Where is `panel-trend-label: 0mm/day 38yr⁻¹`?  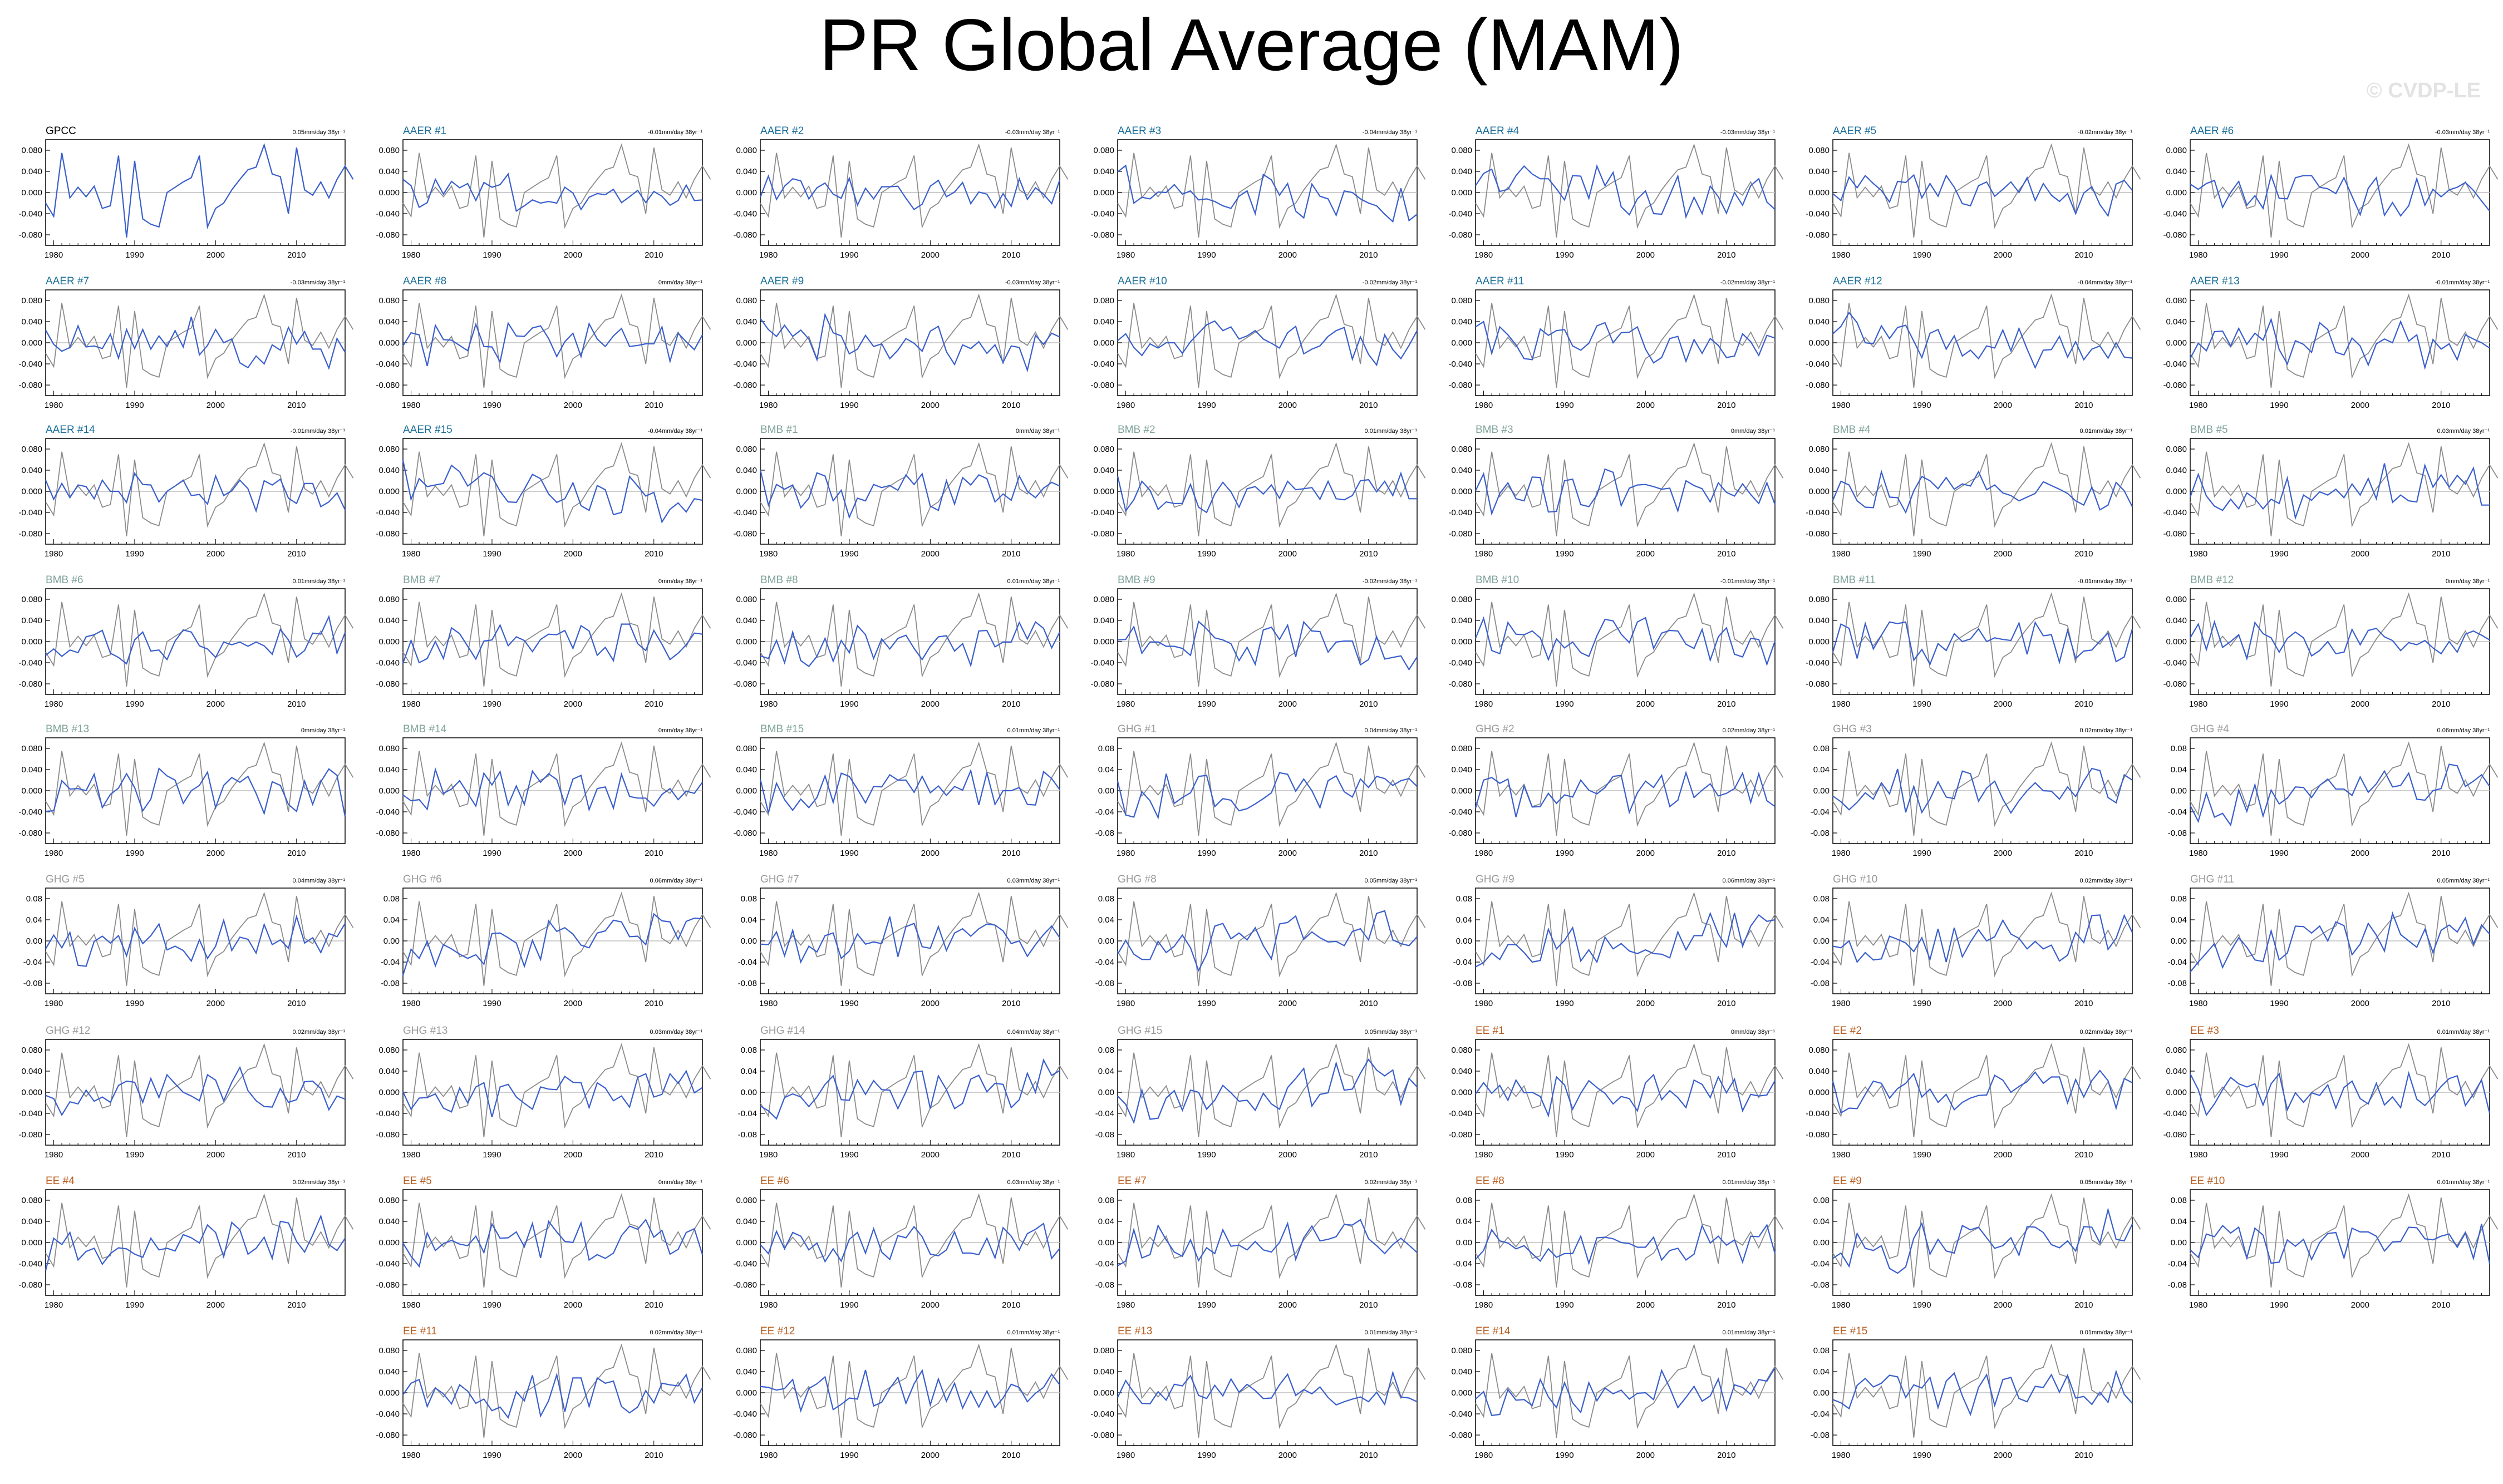
panel-trend-label: 0mm/day 38yr⁻¹ is located at coordinates (680, 581).